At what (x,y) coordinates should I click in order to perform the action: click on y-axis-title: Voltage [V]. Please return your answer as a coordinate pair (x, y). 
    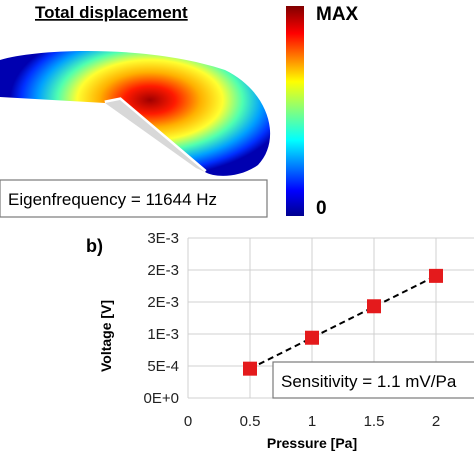
    Looking at the image, I should click on (106, 336).